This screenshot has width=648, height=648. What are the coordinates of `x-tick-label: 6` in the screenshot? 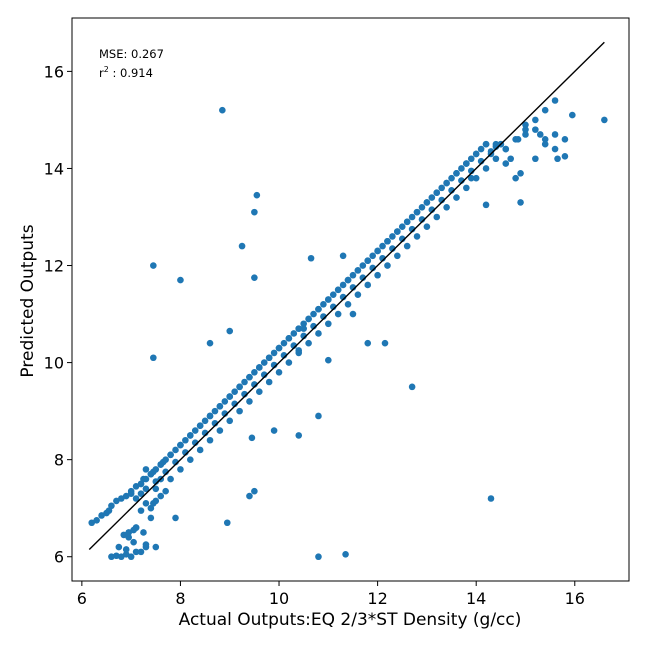 It's located at (82, 598).